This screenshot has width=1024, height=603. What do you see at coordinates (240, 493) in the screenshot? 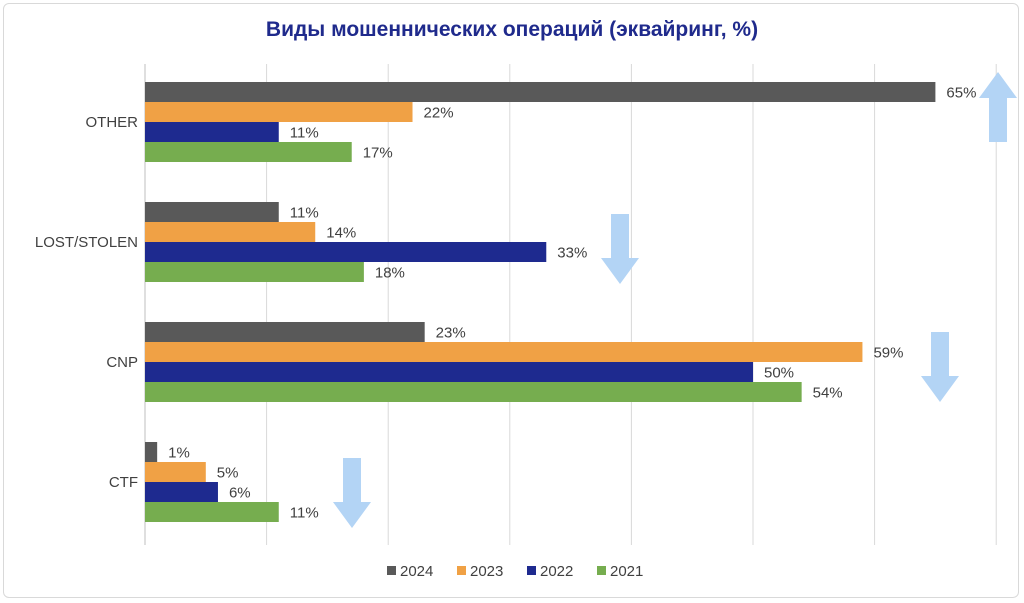
I see `data-label: 6%` at bounding box center [240, 493].